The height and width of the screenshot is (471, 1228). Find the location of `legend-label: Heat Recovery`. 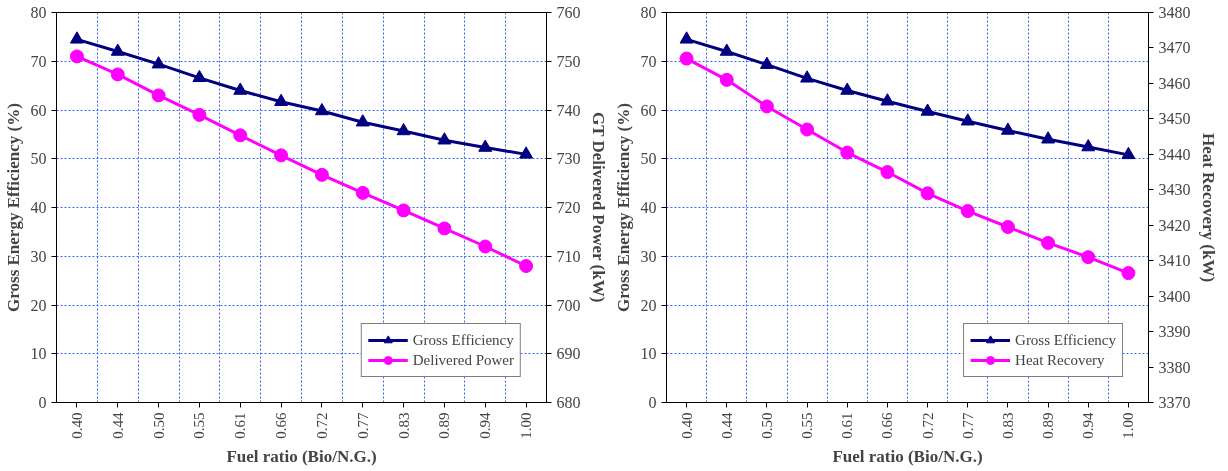

legend-label: Heat Recovery is located at coordinates (1060, 360).